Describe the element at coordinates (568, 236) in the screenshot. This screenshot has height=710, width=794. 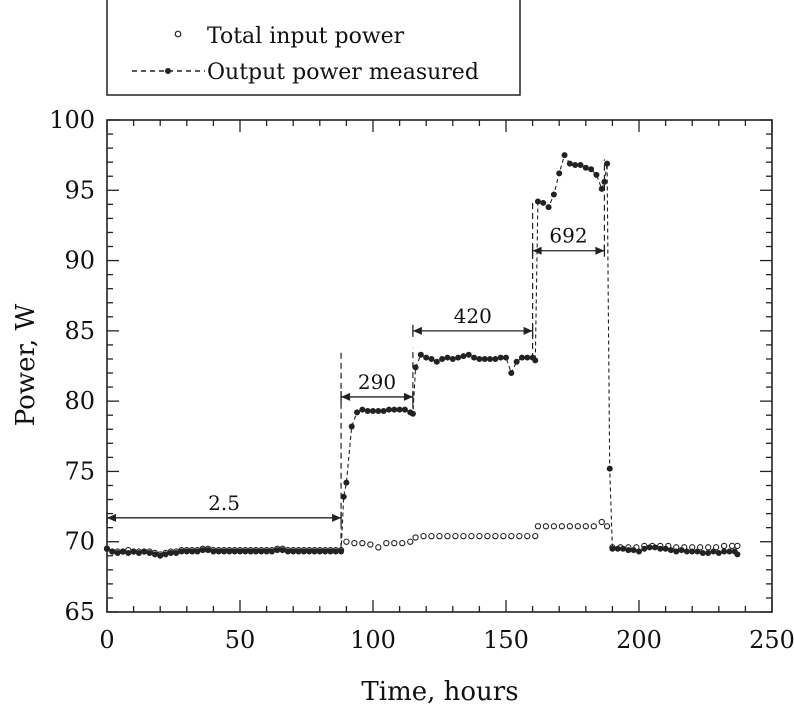
I see `annotation-label: 692` at that location.